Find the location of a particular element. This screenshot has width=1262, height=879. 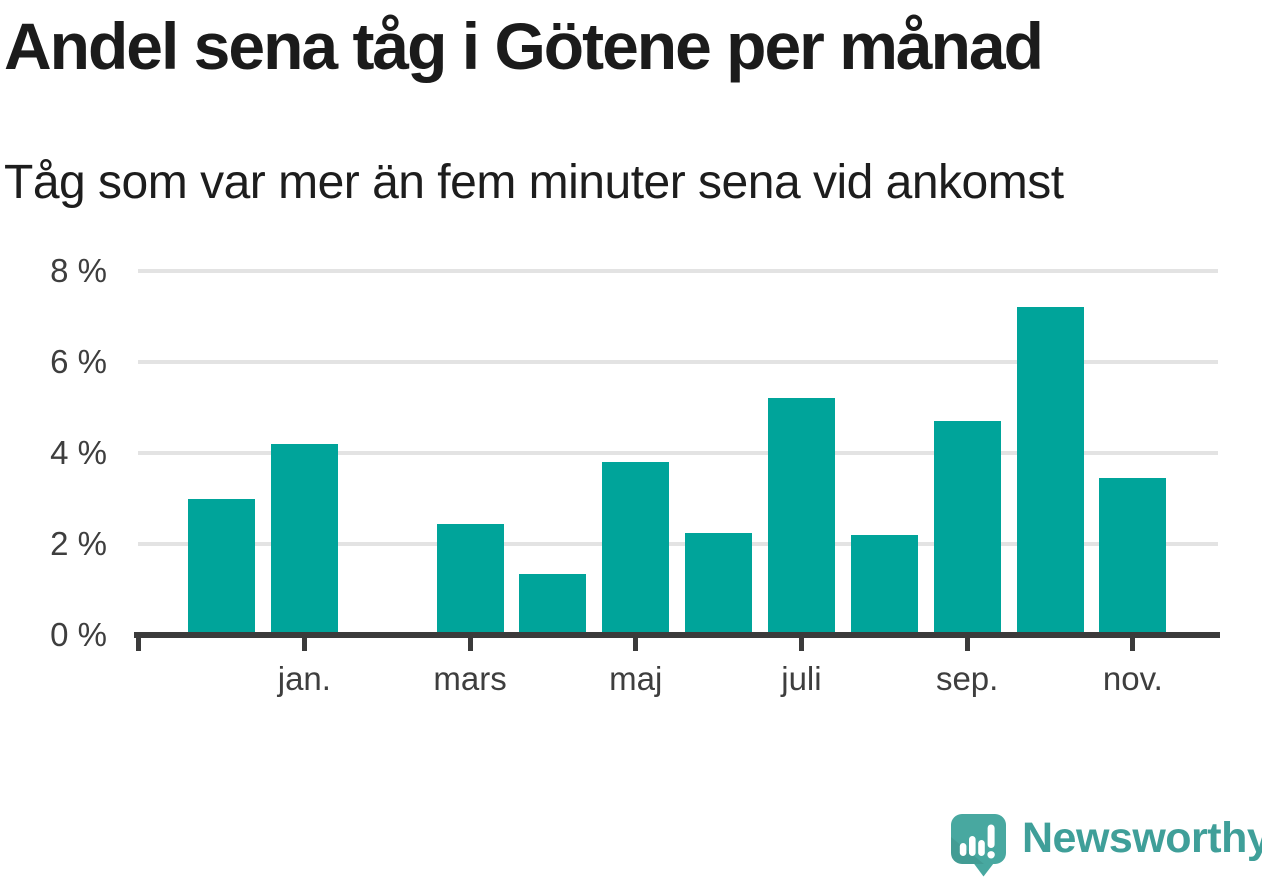

logo-exclamation-dot is located at coordinates (991, 855).